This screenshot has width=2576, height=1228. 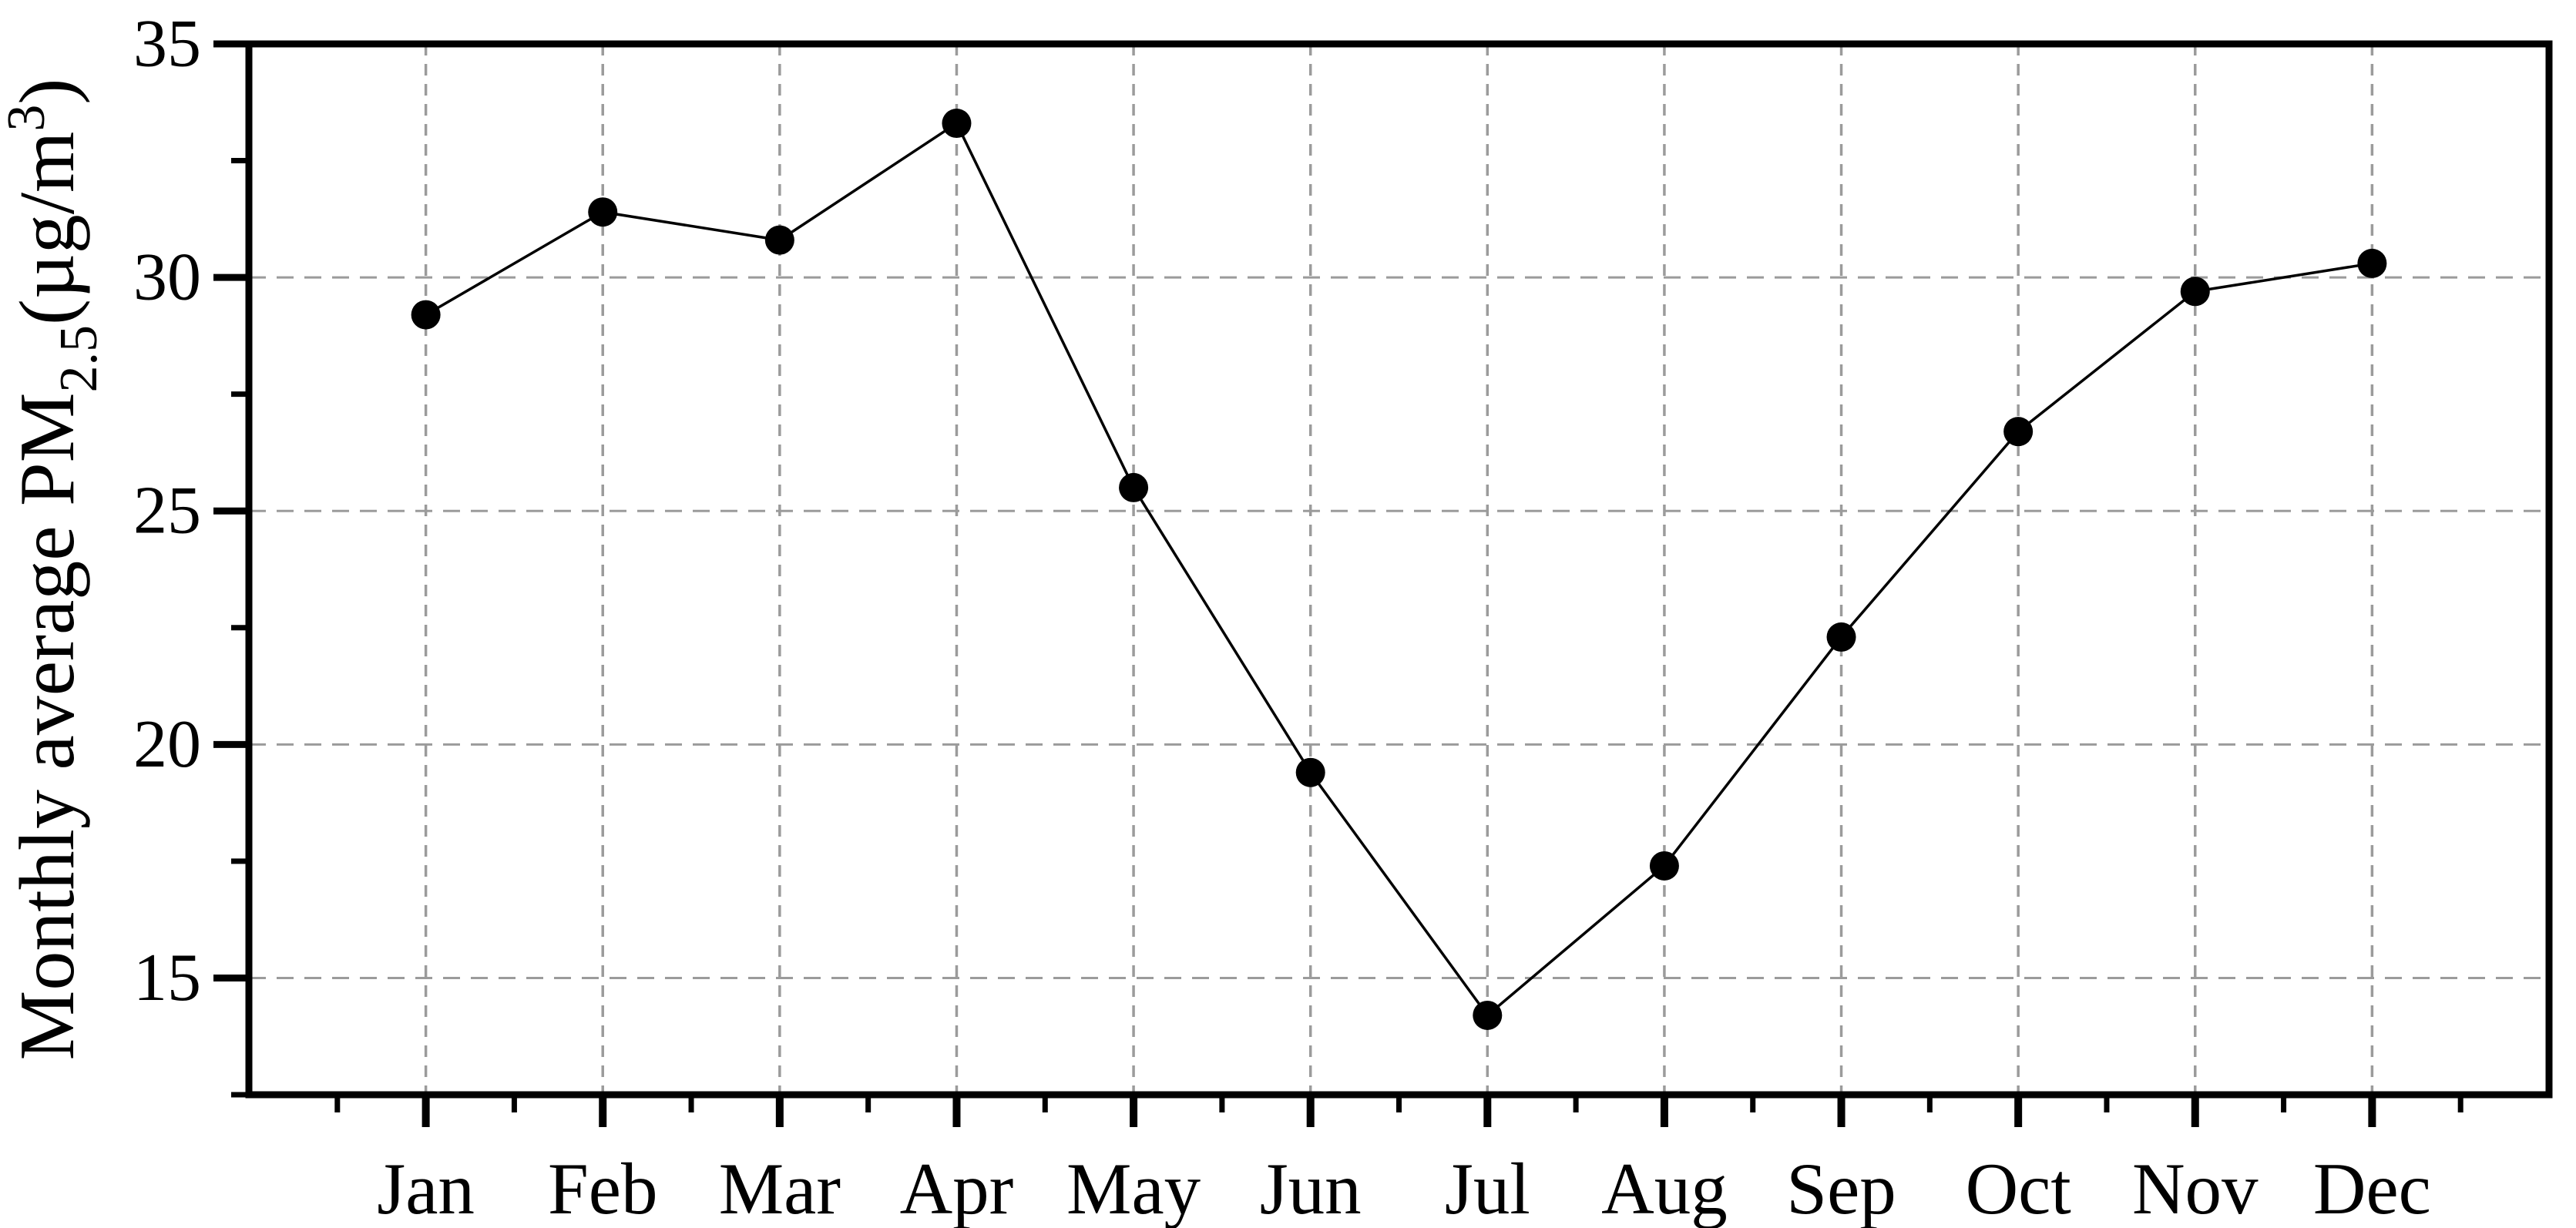 I want to click on data-point-nov, so click(x=2195, y=292).